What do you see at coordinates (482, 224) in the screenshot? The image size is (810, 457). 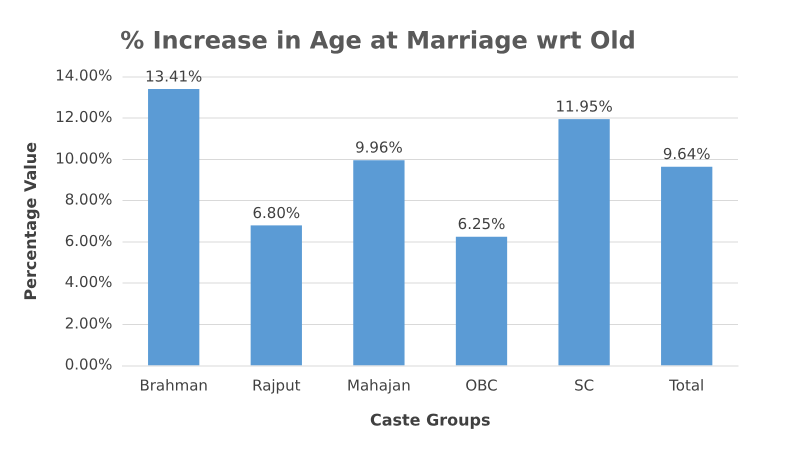 I see `data-label: 6.25%` at bounding box center [482, 224].